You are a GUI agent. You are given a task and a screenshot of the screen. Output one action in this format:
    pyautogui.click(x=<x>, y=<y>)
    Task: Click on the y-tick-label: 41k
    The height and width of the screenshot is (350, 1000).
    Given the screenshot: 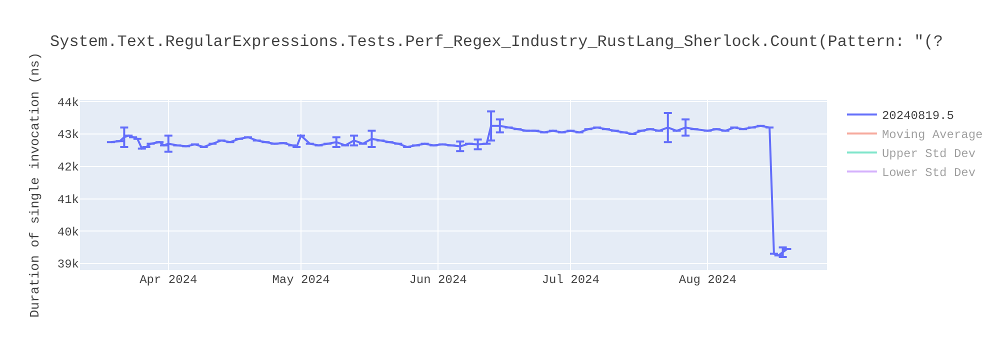 What is the action you would take?
    pyautogui.click(x=68, y=199)
    